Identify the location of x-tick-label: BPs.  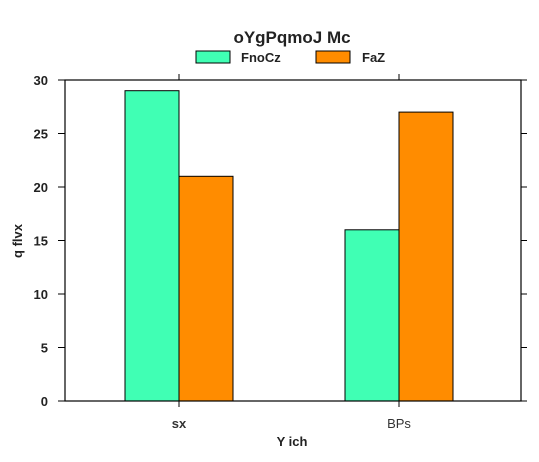
(399, 423).